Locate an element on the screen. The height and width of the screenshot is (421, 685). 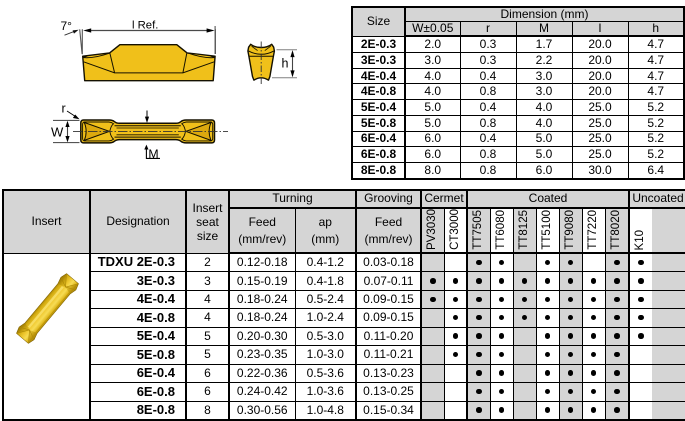
svg-text: M is located at coordinates (153, 154).